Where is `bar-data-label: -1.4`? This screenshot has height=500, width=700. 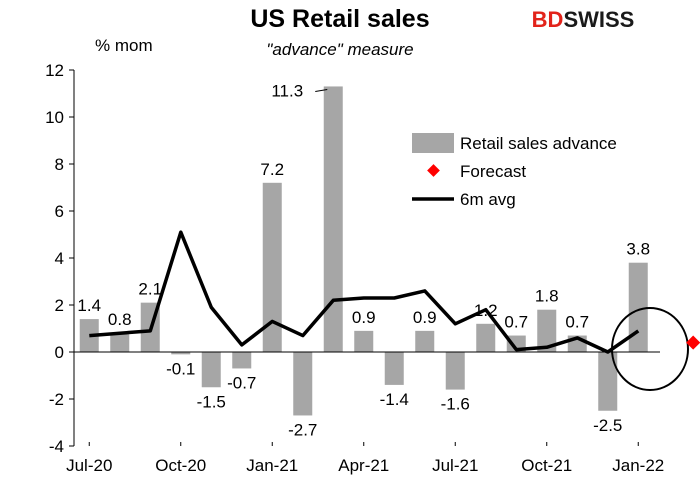
bar-data-label: -1.4 is located at coordinates (394, 399).